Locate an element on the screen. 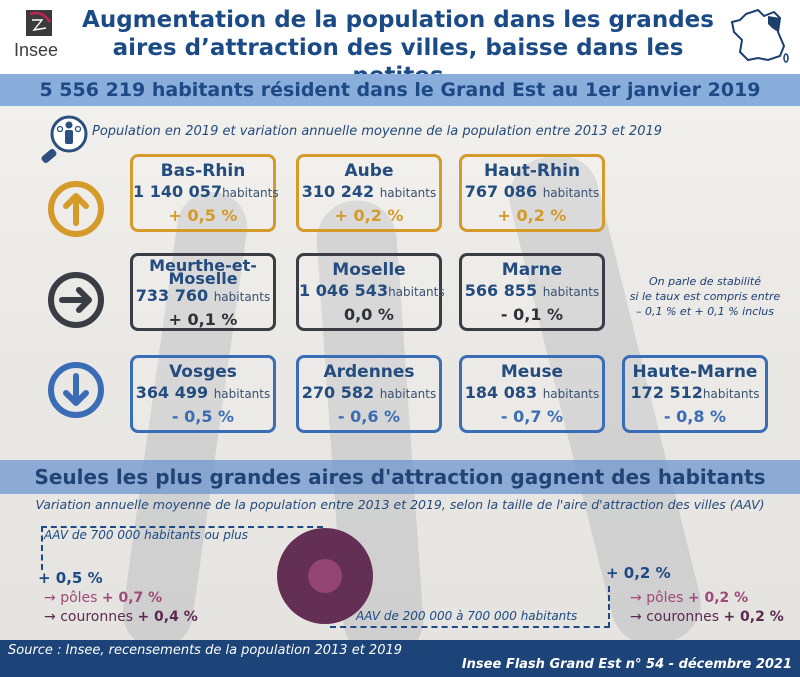 This screenshot has width=800, height=677. departement-card: Vosges 364 499 habitants - 0,5 % is located at coordinates (203, 394).